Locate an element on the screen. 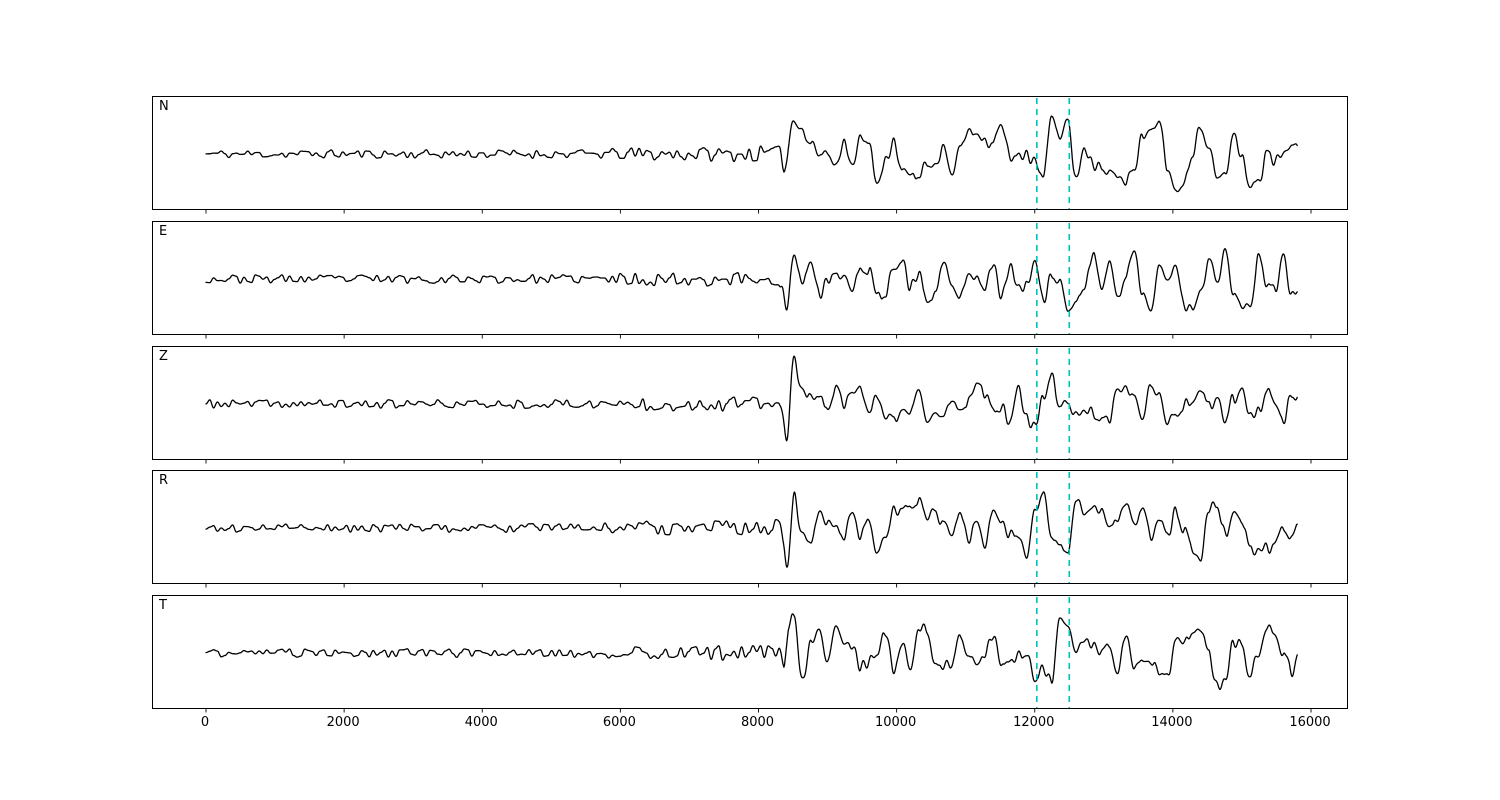  x-tick-label: 16000 is located at coordinates (1310, 722).